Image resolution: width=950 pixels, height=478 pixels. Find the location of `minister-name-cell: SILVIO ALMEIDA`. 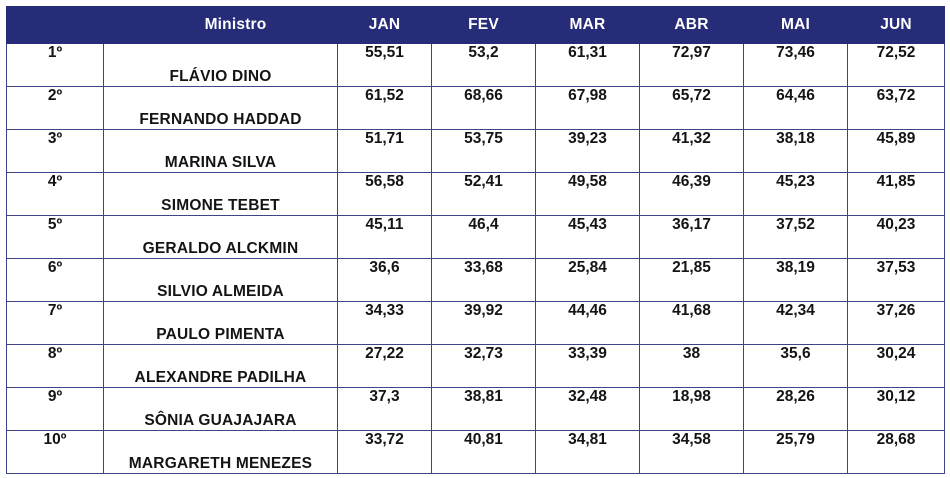

minister-name-cell: SILVIO ALMEIDA is located at coordinates (220, 280).